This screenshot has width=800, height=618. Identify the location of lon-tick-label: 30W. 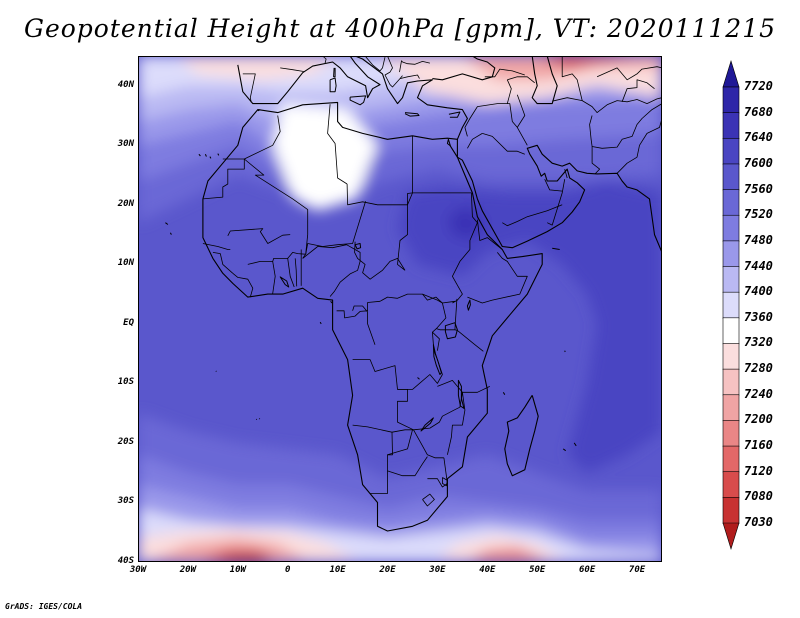
(138, 570).